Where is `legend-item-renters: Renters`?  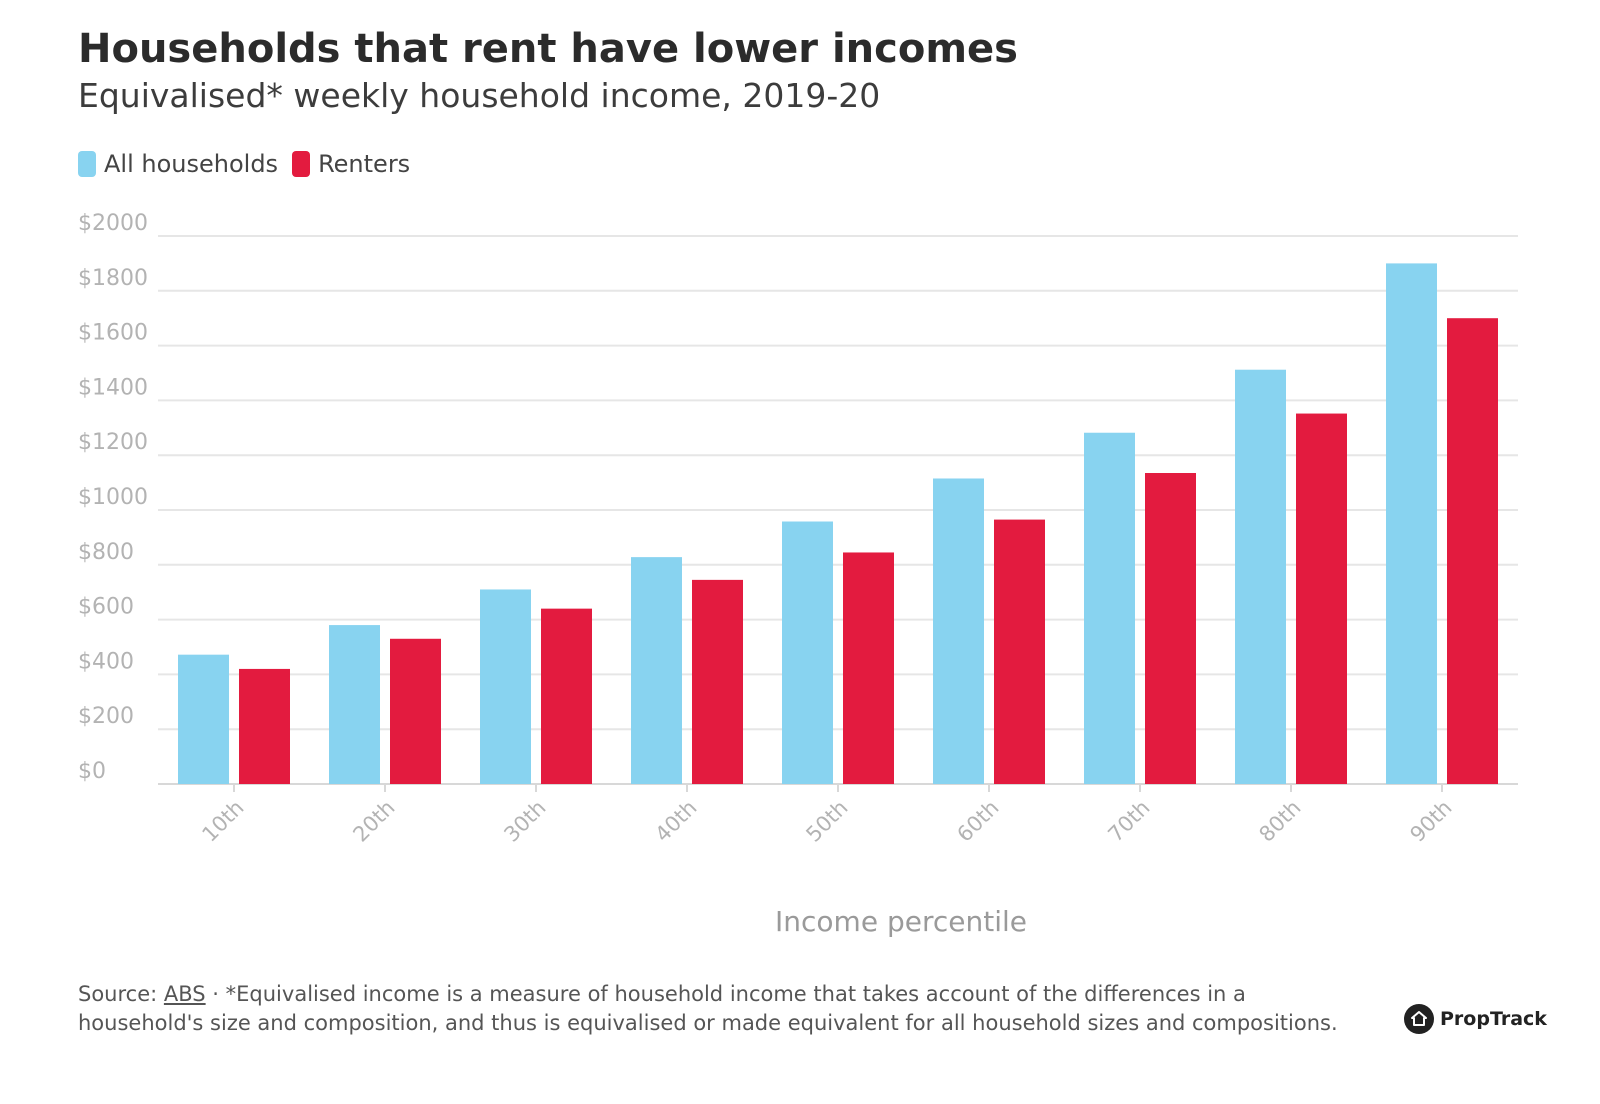
legend-item-renters: Renters is located at coordinates (351, 164).